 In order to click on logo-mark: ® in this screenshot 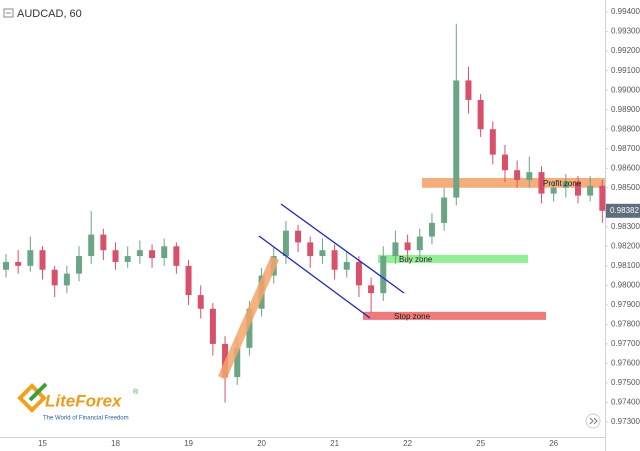, I will do `click(136, 392)`.